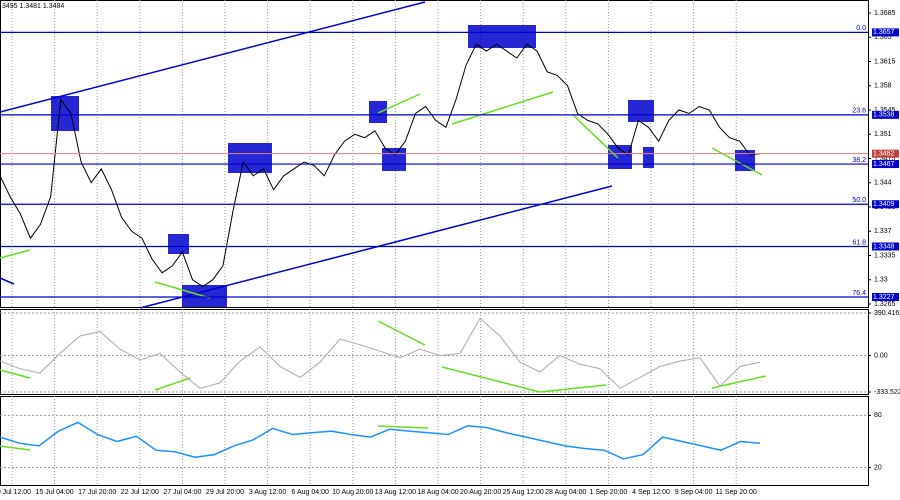 The image size is (900, 500). I want to click on x-tick-label: 11 Sep 20:00, so click(736, 492).